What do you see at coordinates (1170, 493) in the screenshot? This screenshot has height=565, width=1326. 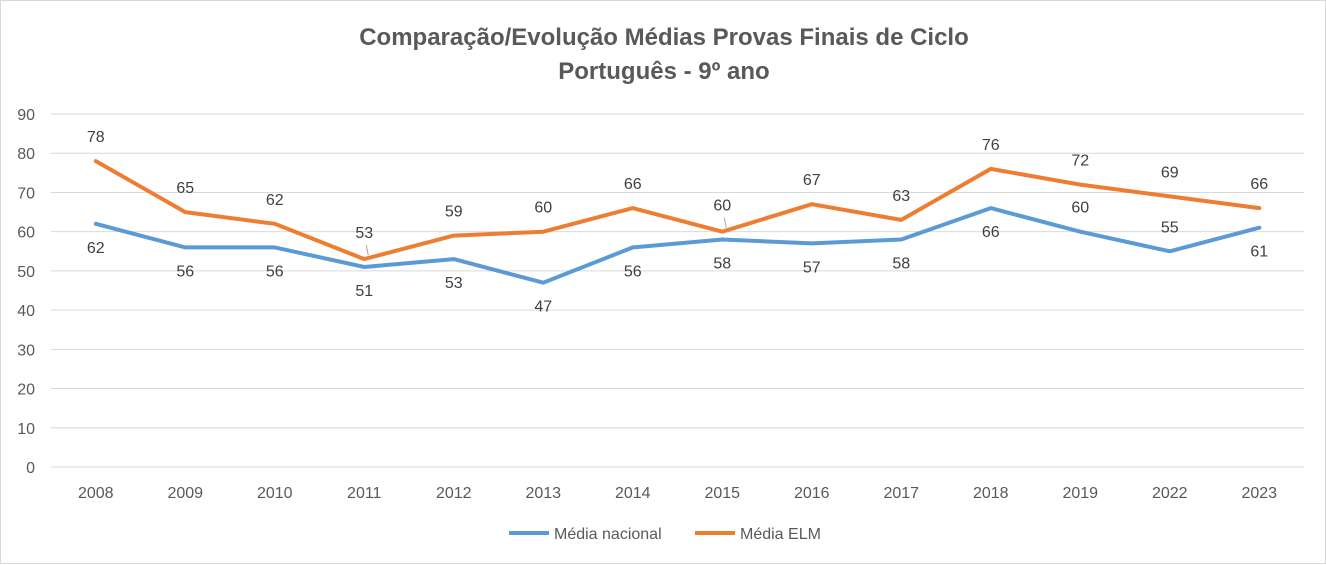 I see `x-tick-label: 2022` at bounding box center [1170, 493].